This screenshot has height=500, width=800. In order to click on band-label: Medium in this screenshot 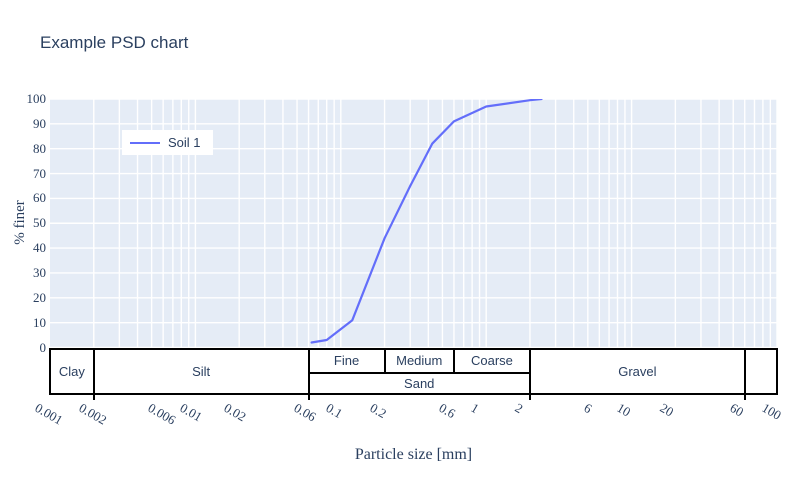, I will do `click(419, 361)`.